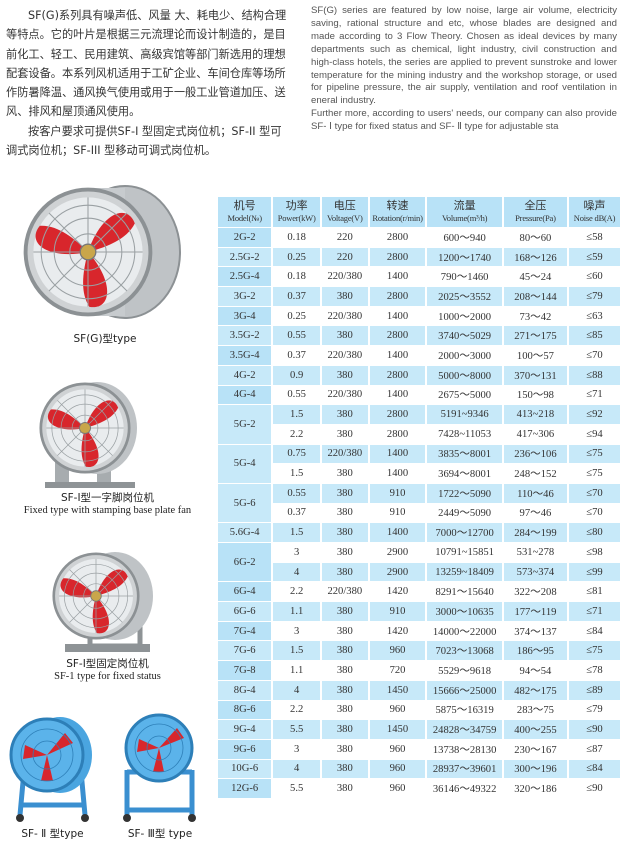 The image size is (622, 843). What do you see at coordinates (594, 670) in the screenshot?
I see `cell-noise: ≤78` at bounding box center [594, 670].